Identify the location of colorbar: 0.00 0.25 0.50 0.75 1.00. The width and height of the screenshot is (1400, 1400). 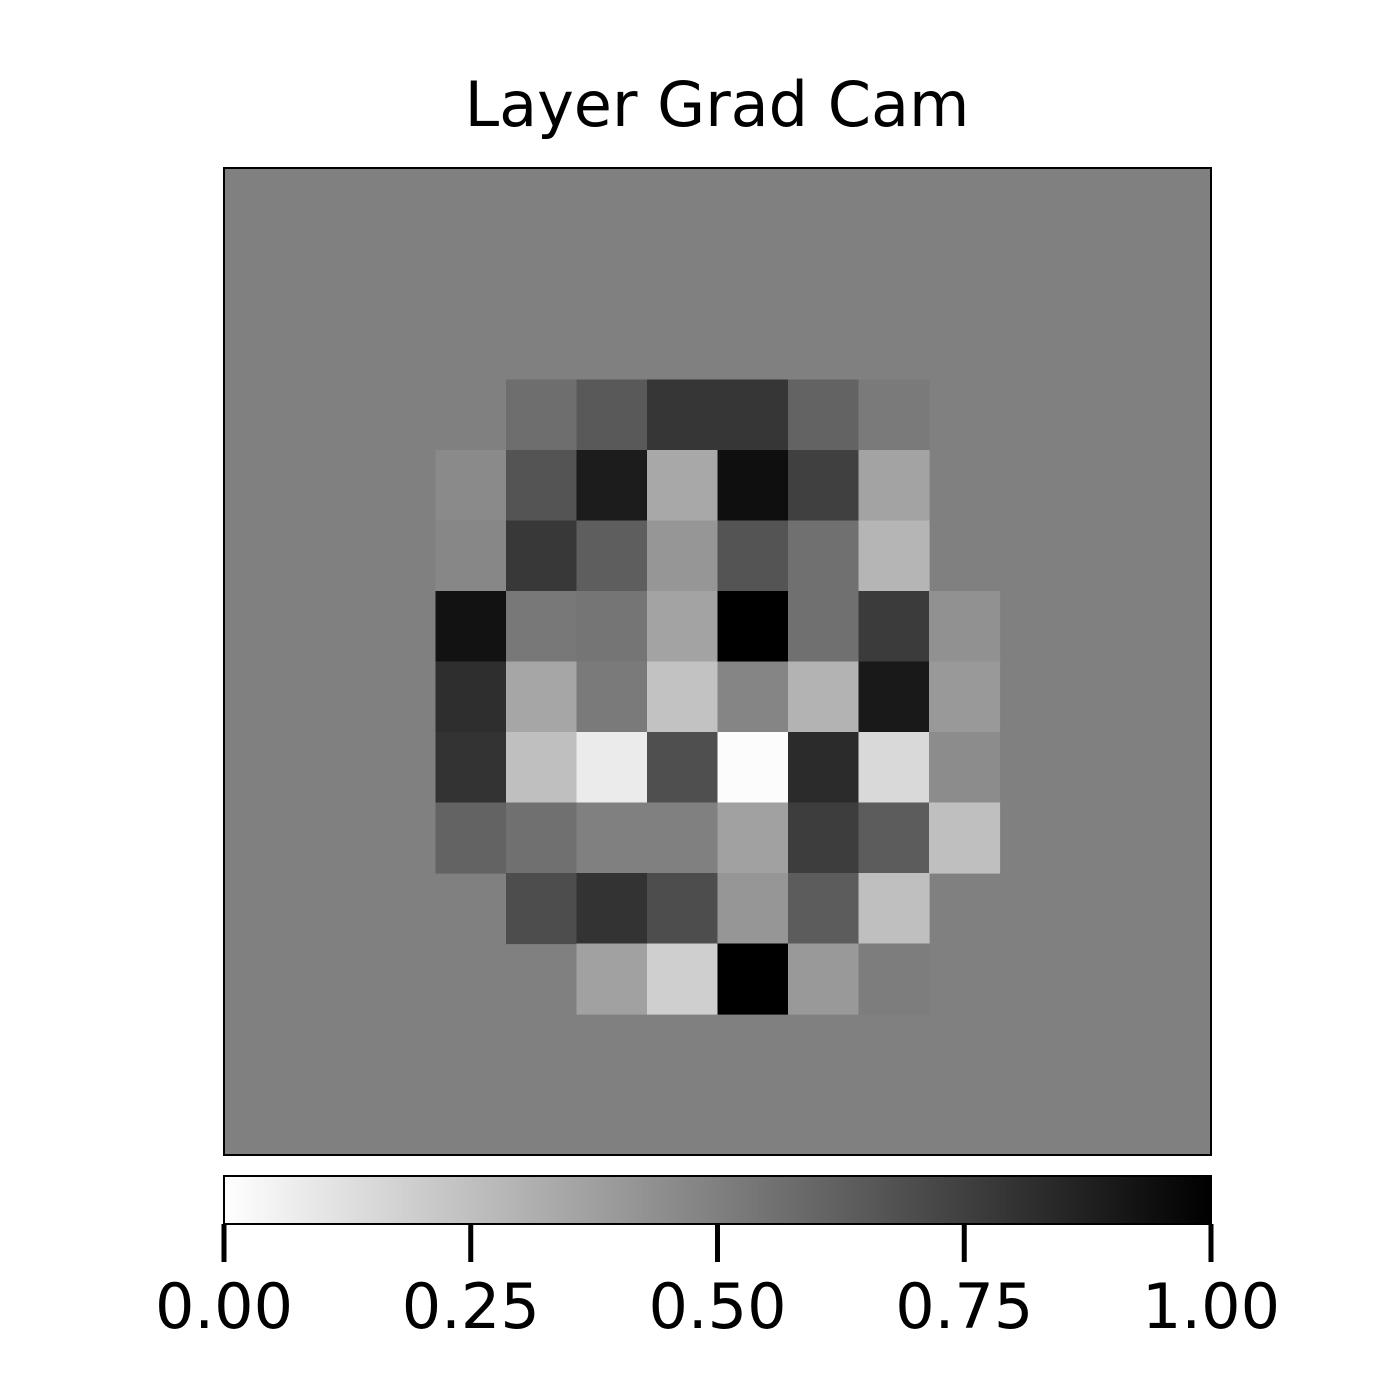
(717, 1259).